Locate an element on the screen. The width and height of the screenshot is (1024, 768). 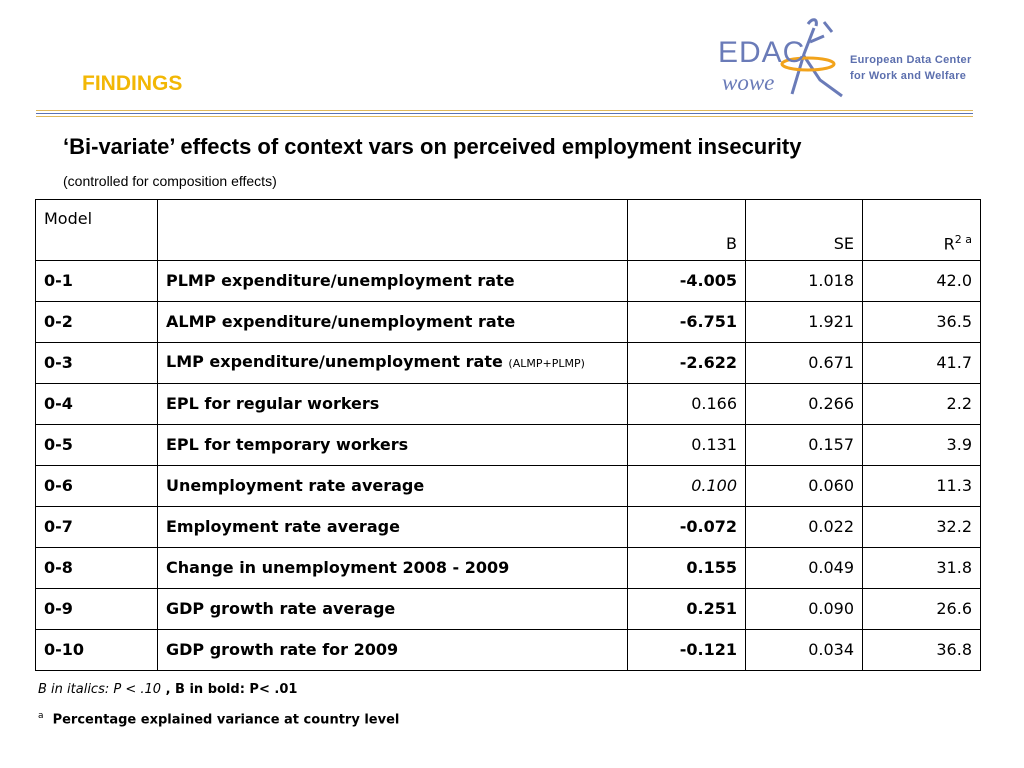
logo-tagline-1: European Data Center is located at coordinates (911, 60).